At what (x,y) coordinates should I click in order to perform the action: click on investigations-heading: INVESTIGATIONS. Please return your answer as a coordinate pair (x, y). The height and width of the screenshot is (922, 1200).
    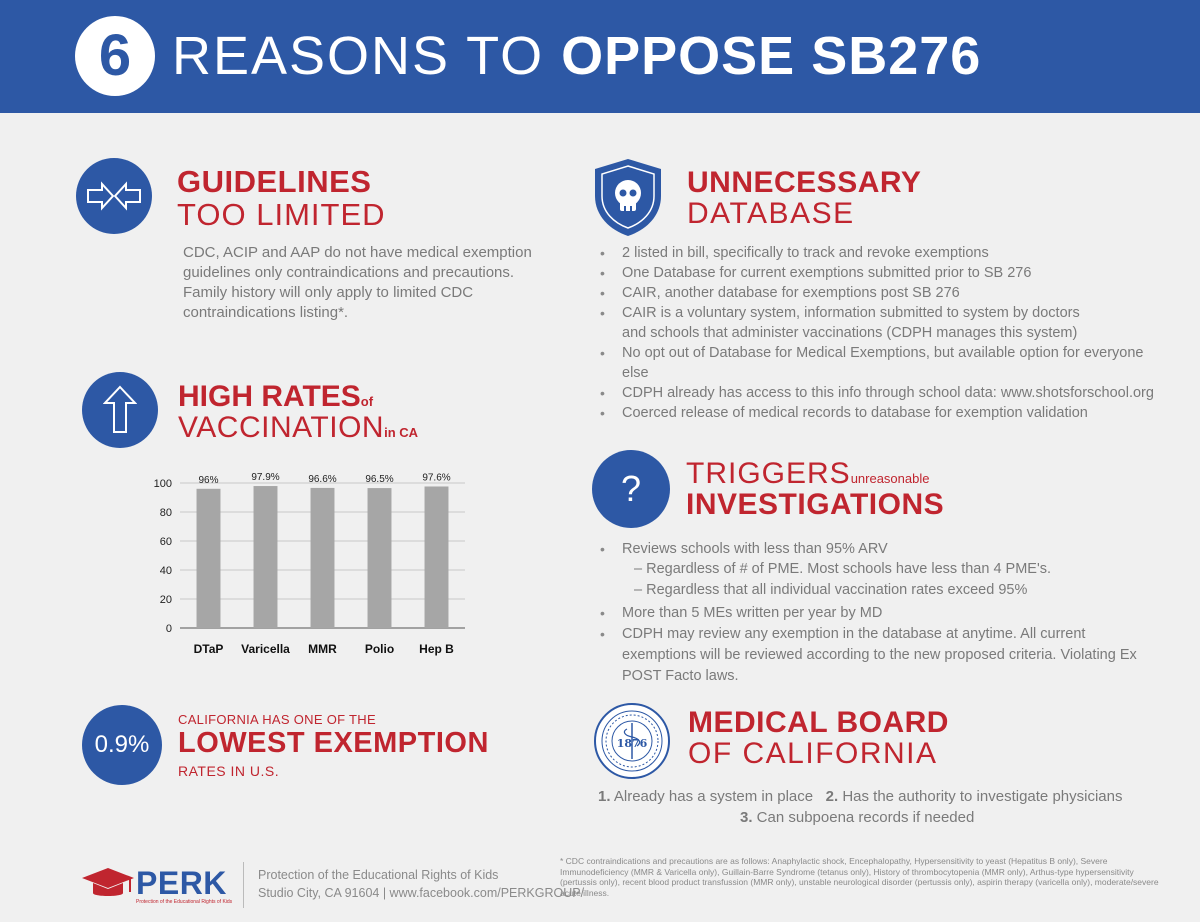
    Looking at the image, I should click on (815, 504).